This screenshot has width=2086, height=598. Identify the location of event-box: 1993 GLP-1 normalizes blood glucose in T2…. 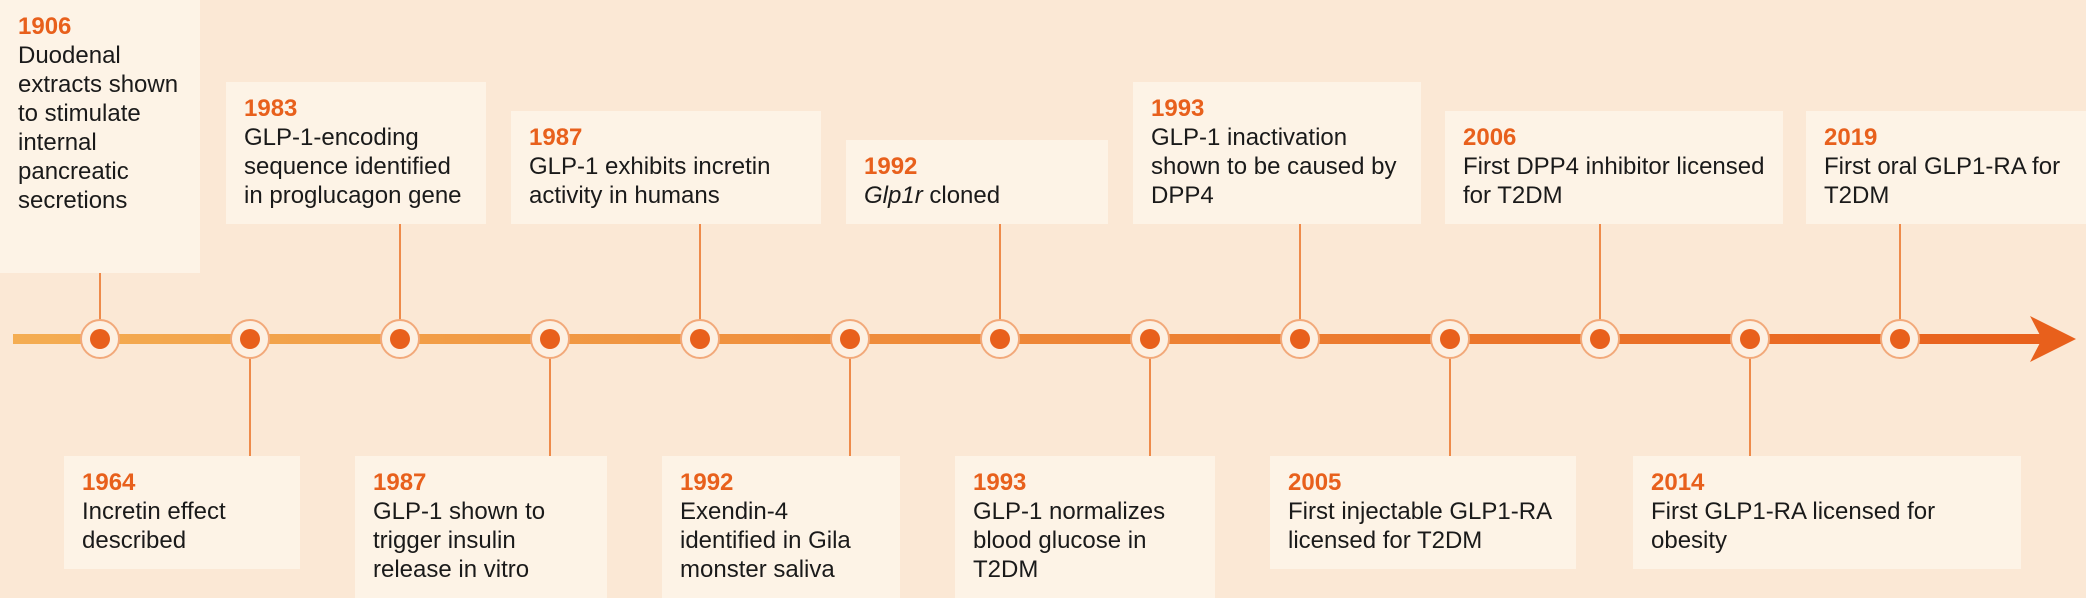
(1085, 527).